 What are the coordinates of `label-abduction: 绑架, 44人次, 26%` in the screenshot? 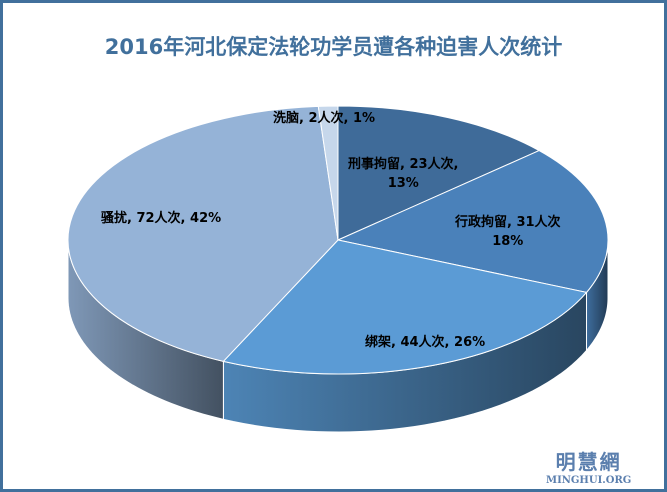 It's located at (425, 342).